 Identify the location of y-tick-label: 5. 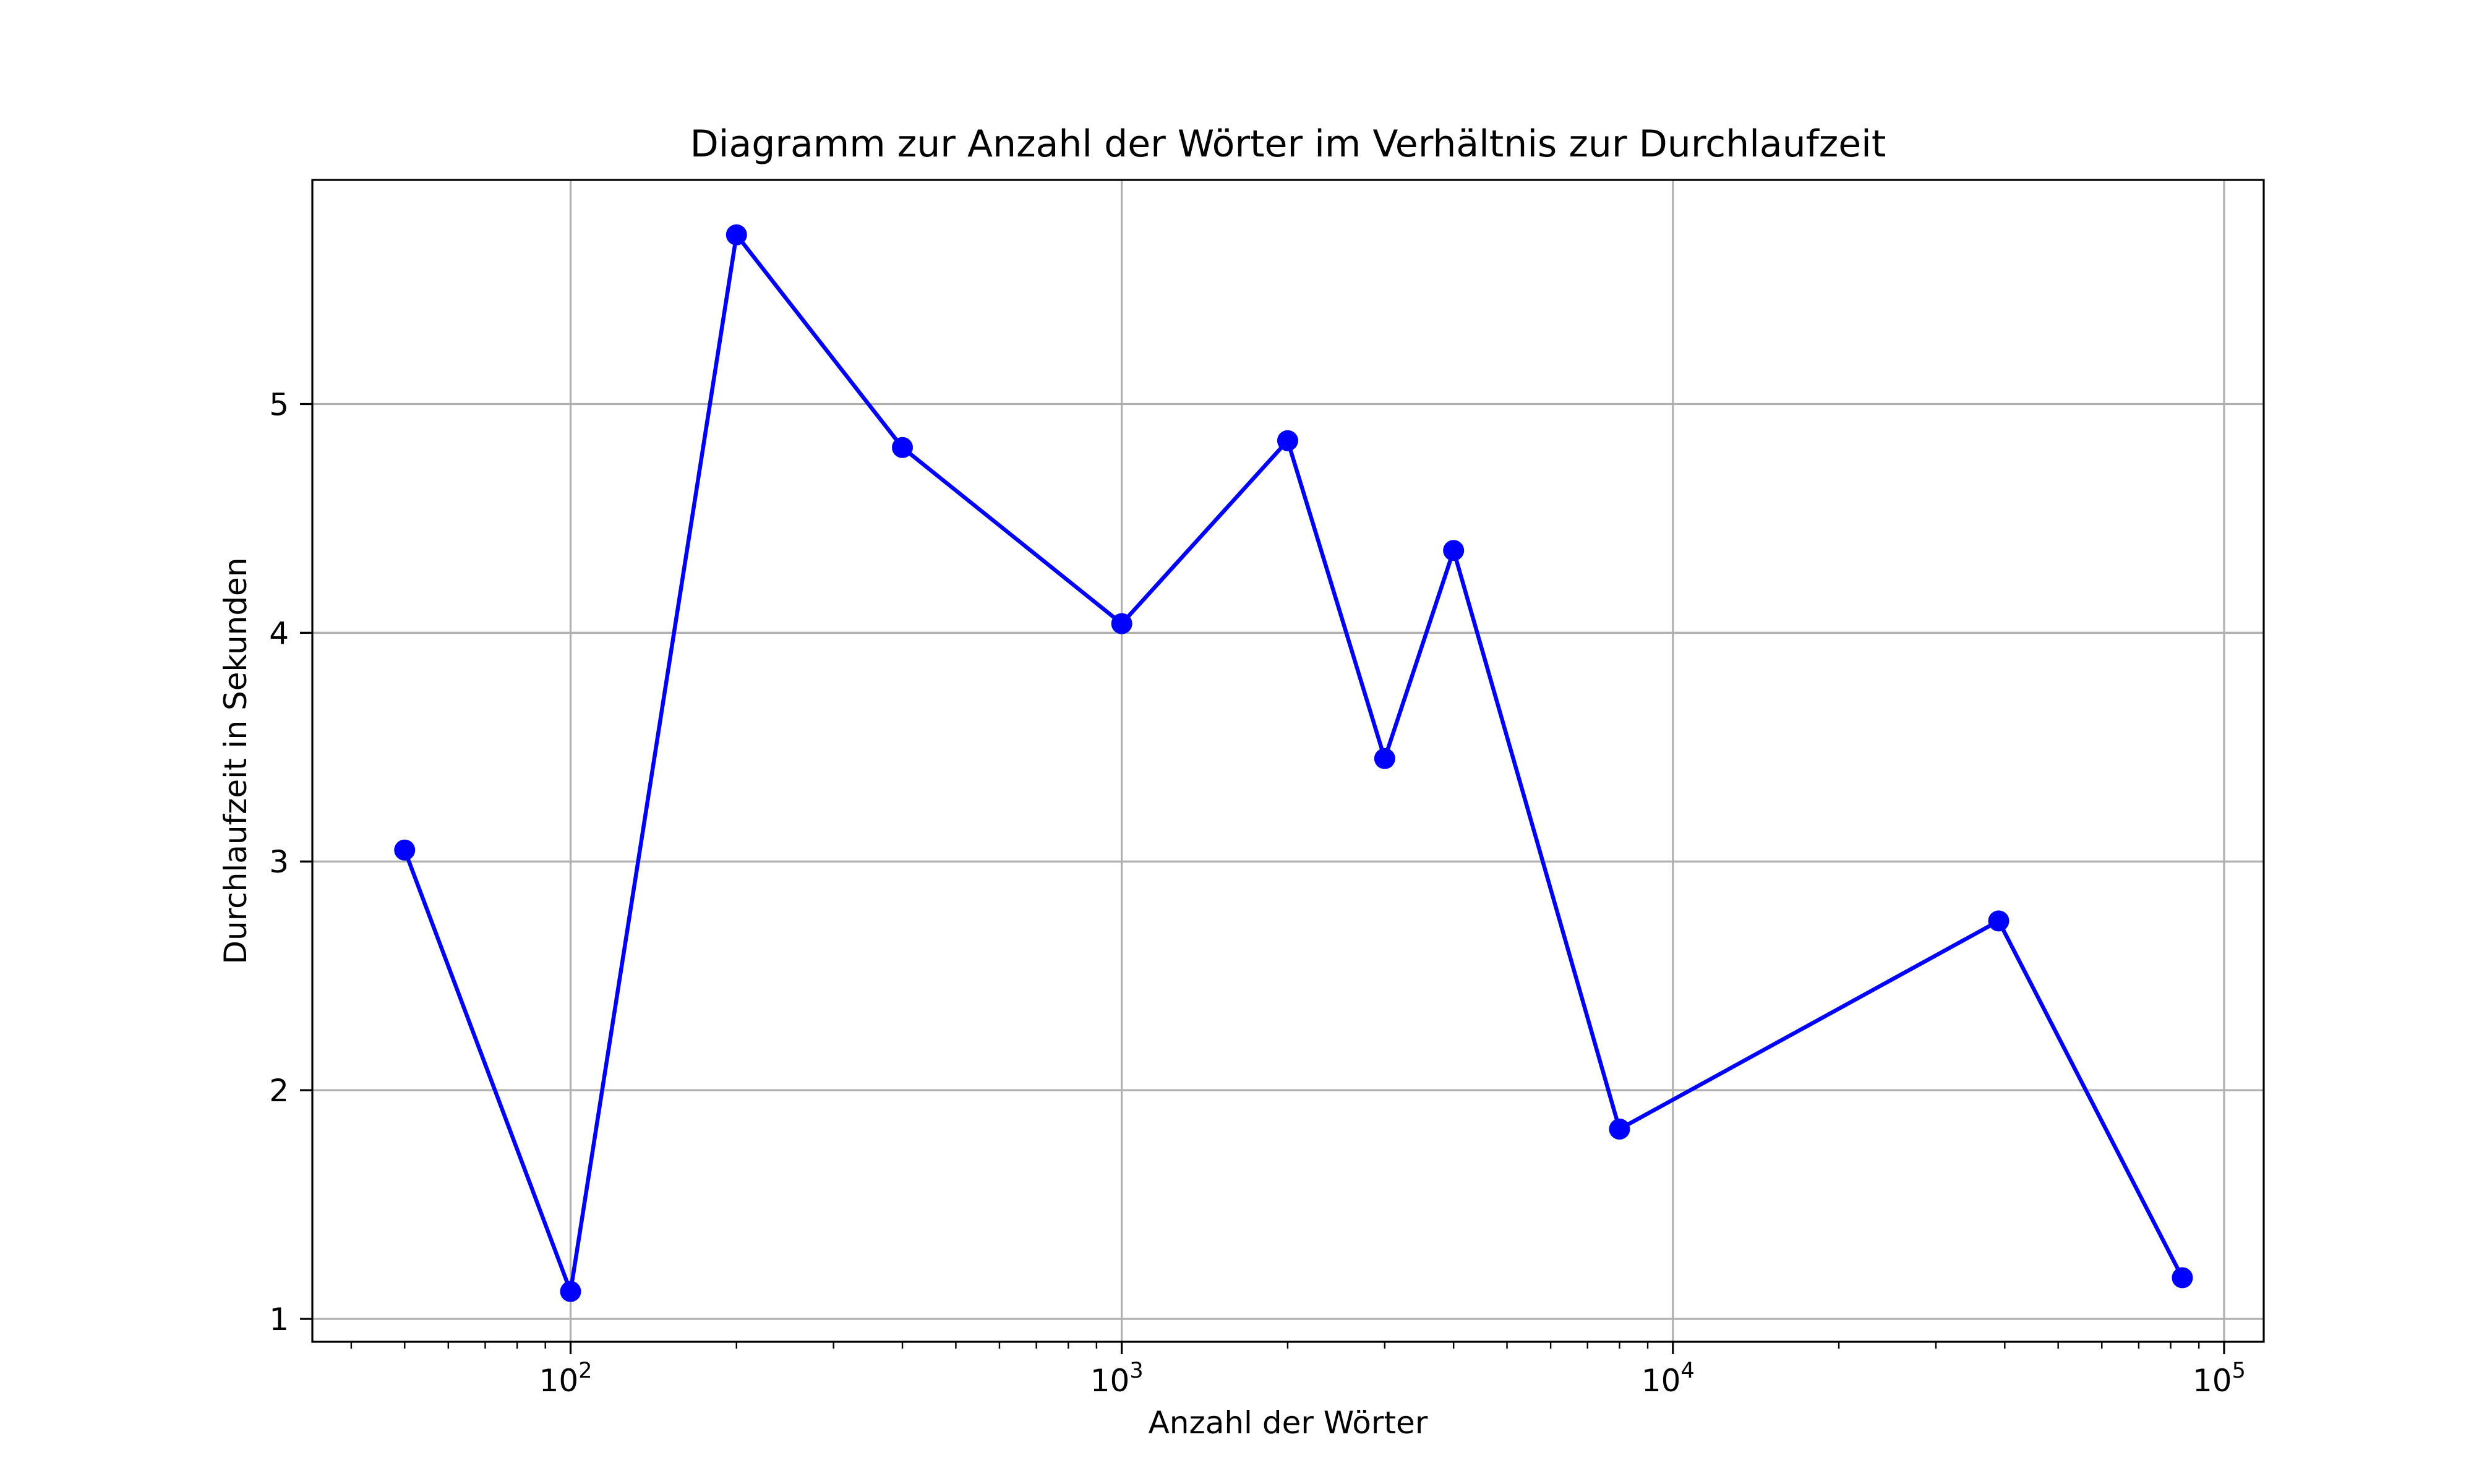
(279, 404).